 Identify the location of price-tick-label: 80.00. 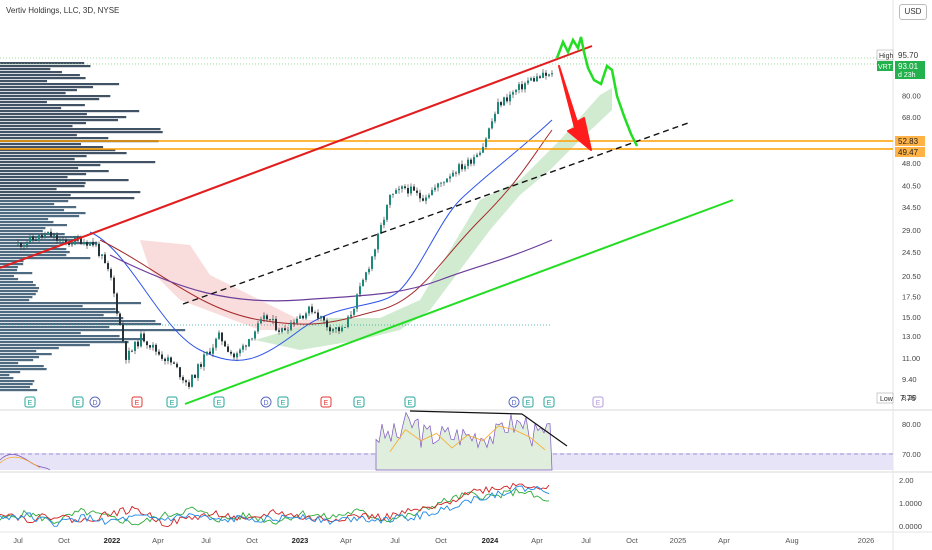
(911, 96).